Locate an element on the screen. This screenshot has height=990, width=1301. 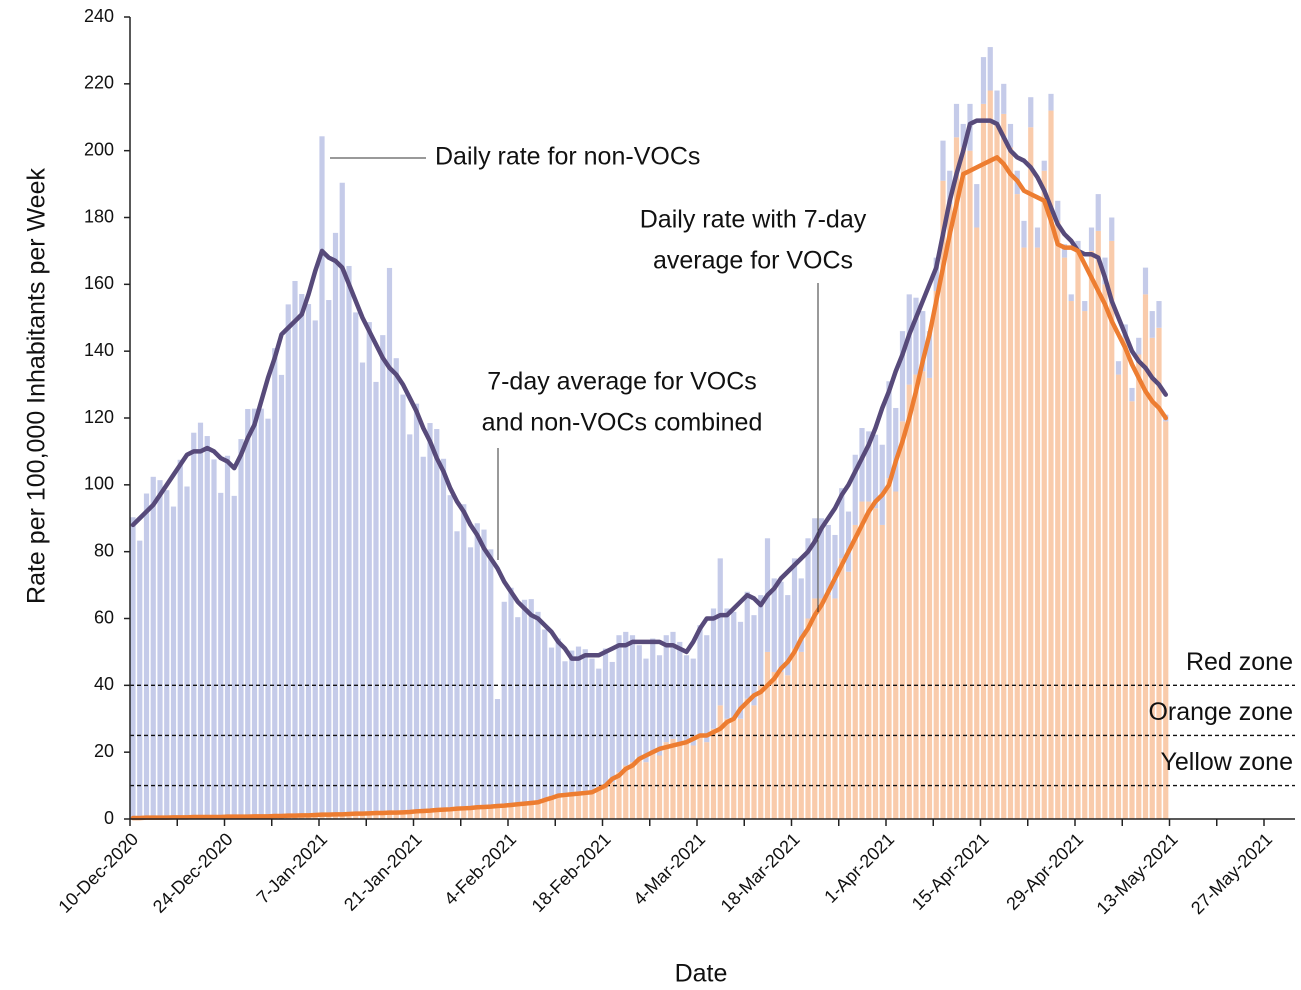
annotation: Daily rate for non-VOCs is located at coordinates (567, 157).